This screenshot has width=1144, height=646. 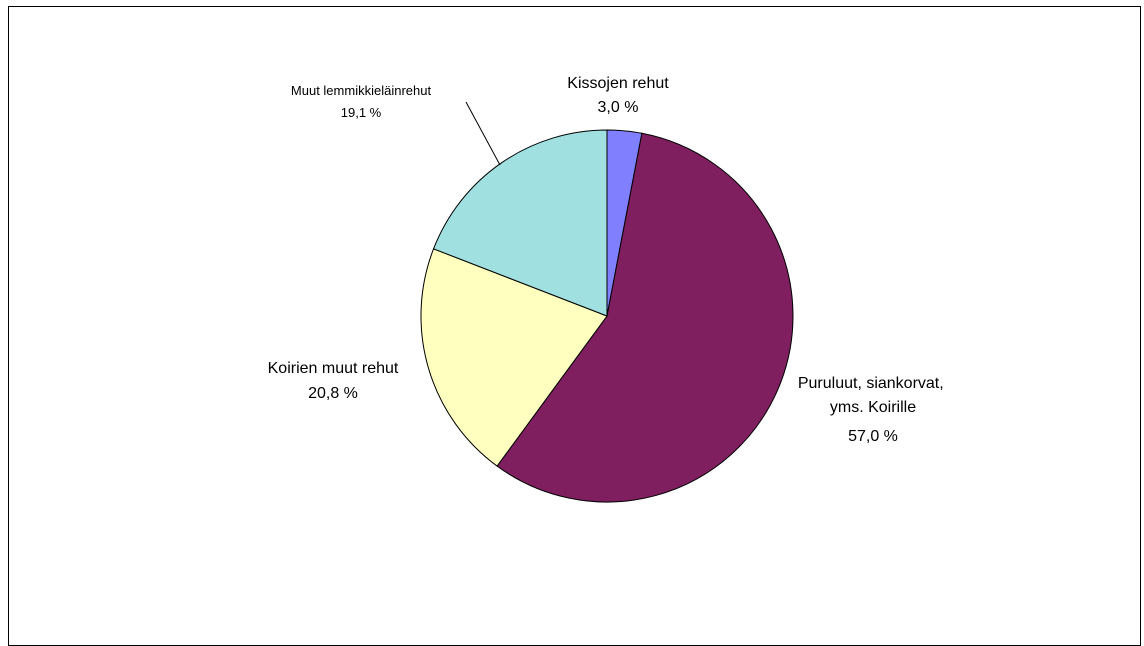 What do you see at coordinates (333, 368) in the screenshot?
I see `slice-label-koirien-muut-rehut: Koirien muut rehut` at bounding box center [333, 368].